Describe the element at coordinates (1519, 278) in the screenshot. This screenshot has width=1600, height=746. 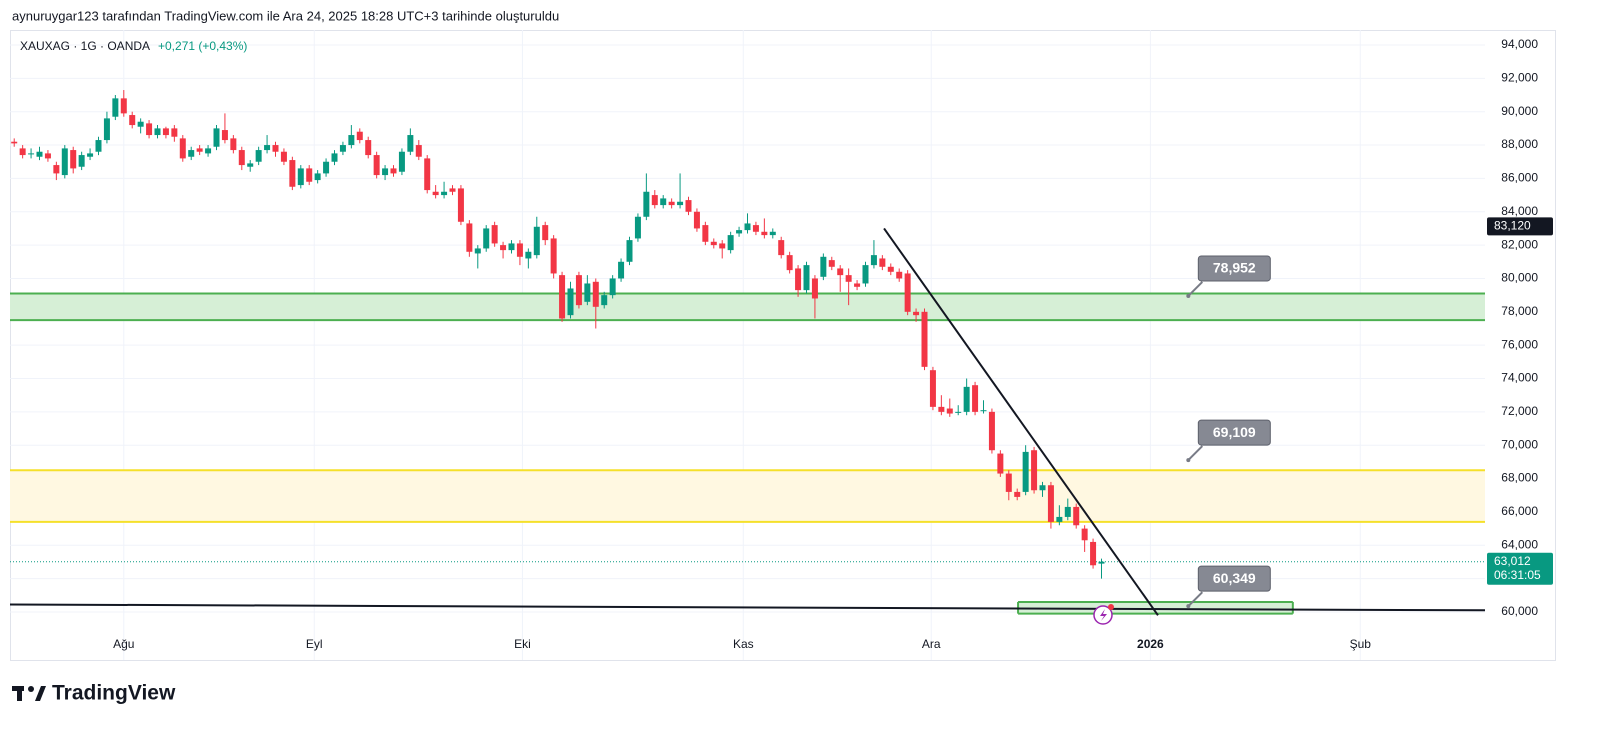
I see `y-tick-label: 80,000` at that location.